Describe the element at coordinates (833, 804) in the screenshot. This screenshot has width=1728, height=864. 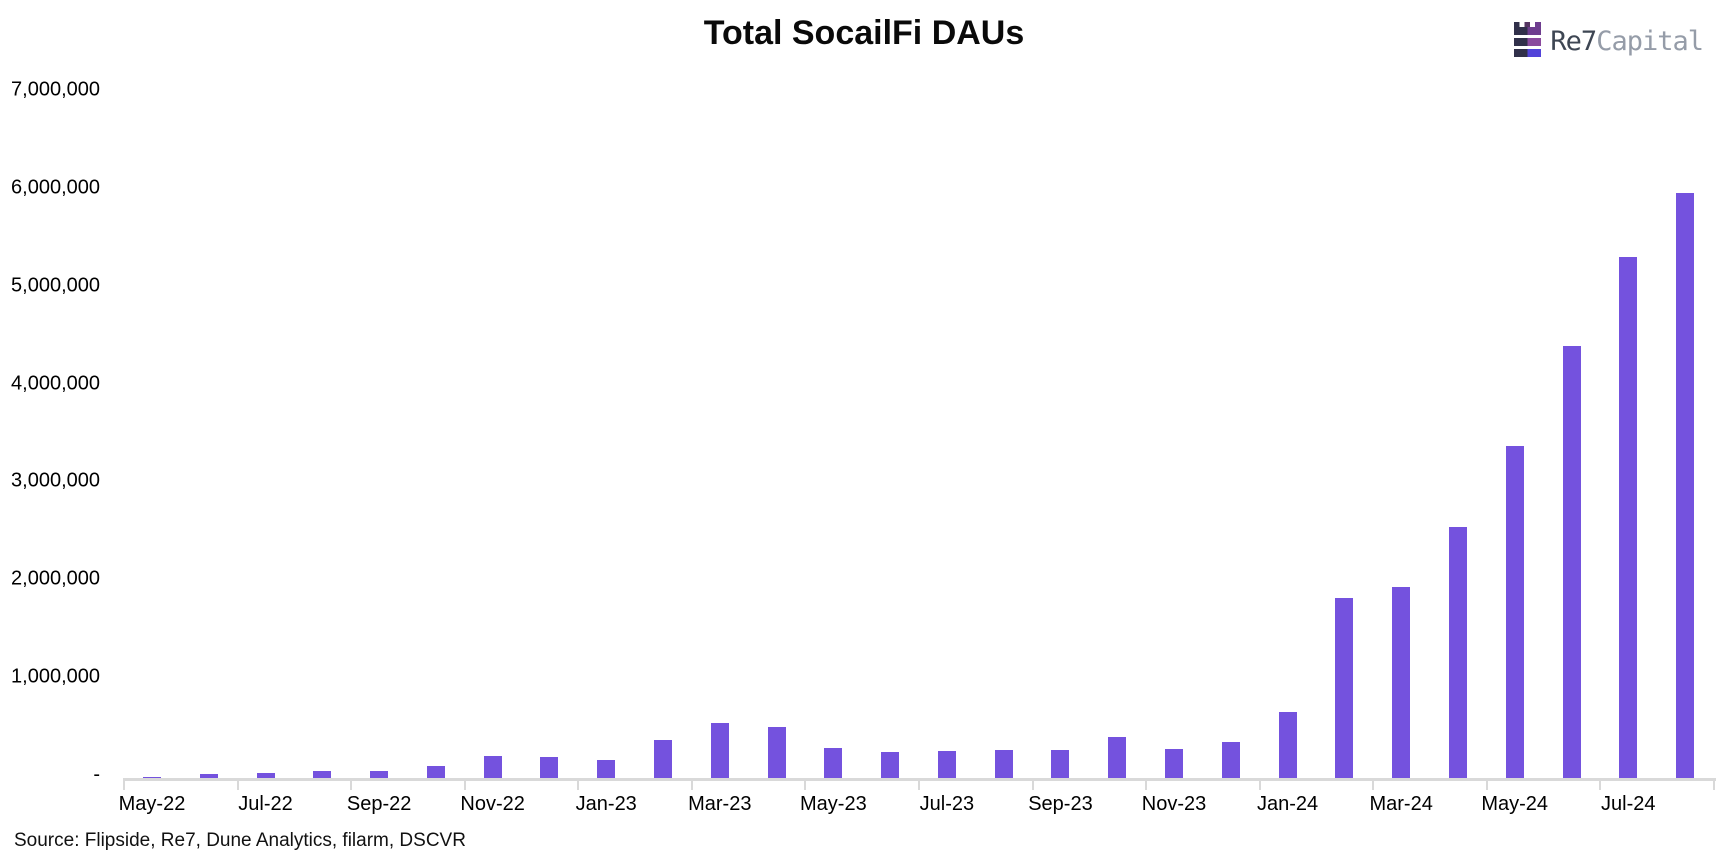
I see `x-axis-label: May-23` at that location.